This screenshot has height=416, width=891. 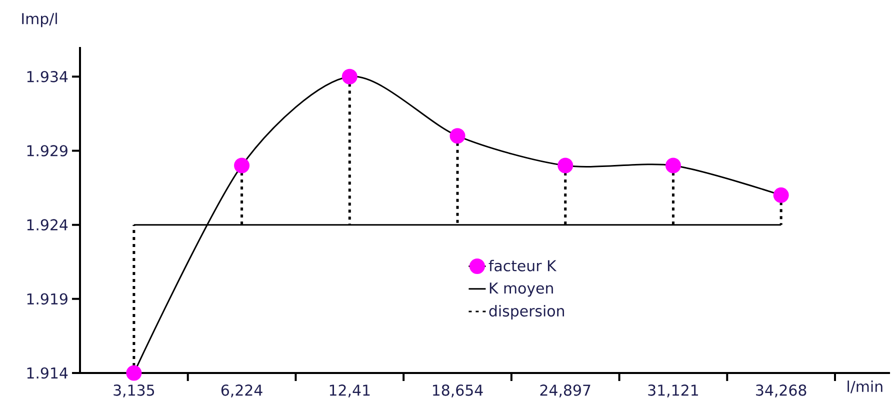 I want to click on legend-label: K moyen, so click(x=521, y=289).